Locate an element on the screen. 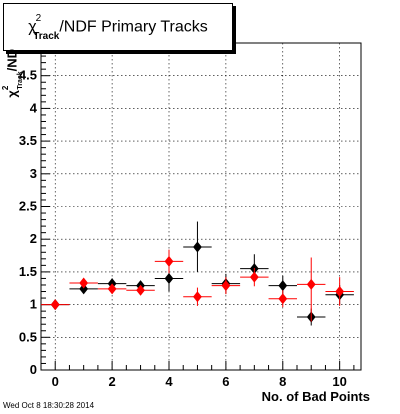 This screenshot has width=400, height=414. y-tick-label: 3 is located at coordinates (33, 173).